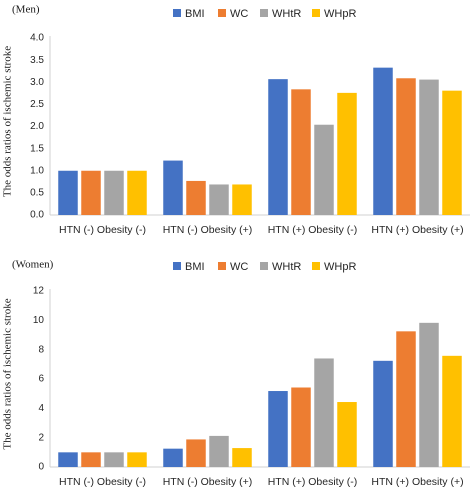 The height and width of the screenshot is (490, 474). Describe the element at coordinates (41, 437) in the screenshot. I see `y-tick-label: 2` at that location.